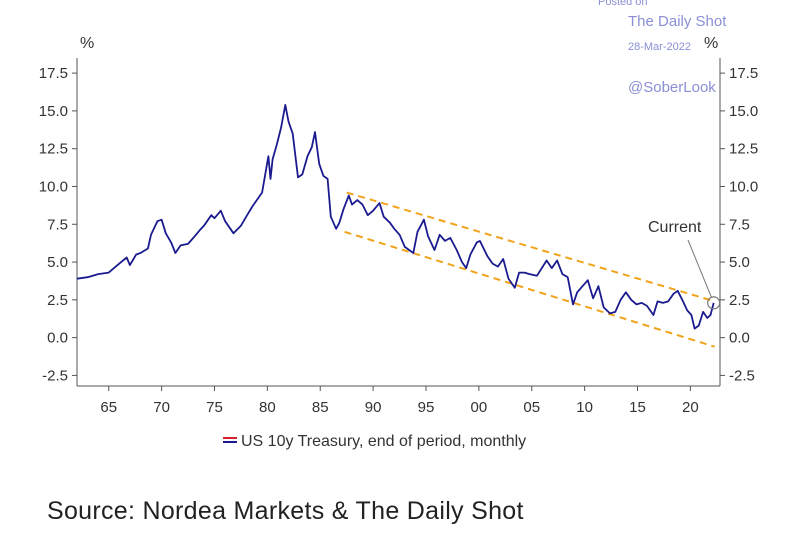  Describe the element at coordinates (320, 407) in the screenshot. I see `x-tick-label: 85` at that location.